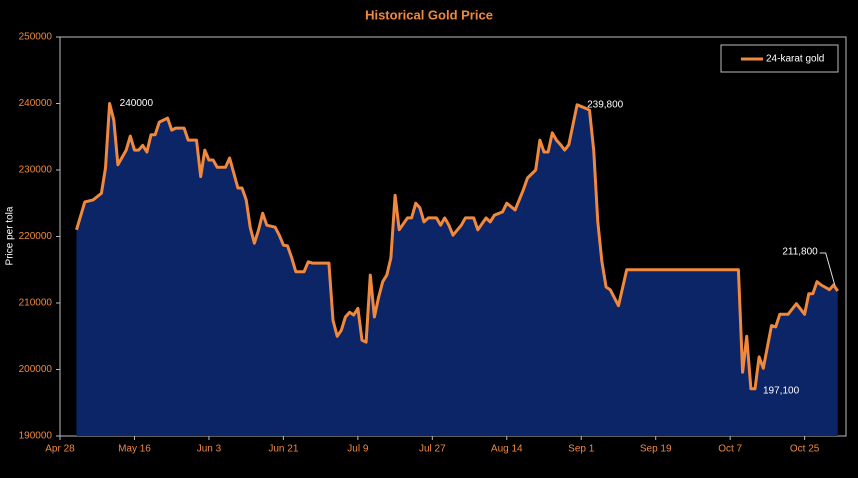 The image size is (858, 478). I want to click on leader-line, so click(827, 269).